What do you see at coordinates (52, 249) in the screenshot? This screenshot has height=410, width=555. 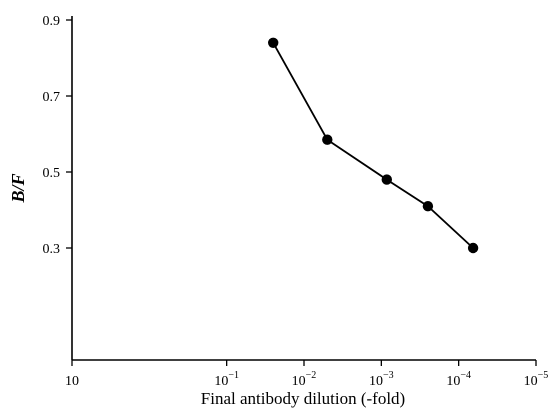 I see `y-tick-label: 0.3` at bounding box center [52, 249].